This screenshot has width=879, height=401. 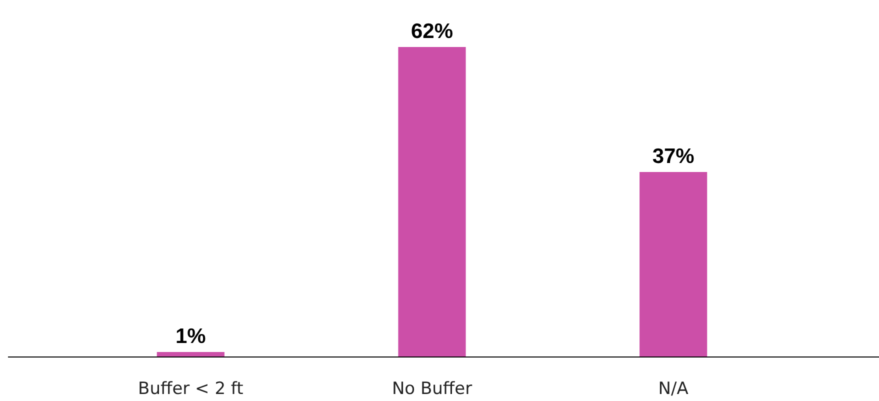 I want to click on data-label: 62%, so click(x=432, y=31).